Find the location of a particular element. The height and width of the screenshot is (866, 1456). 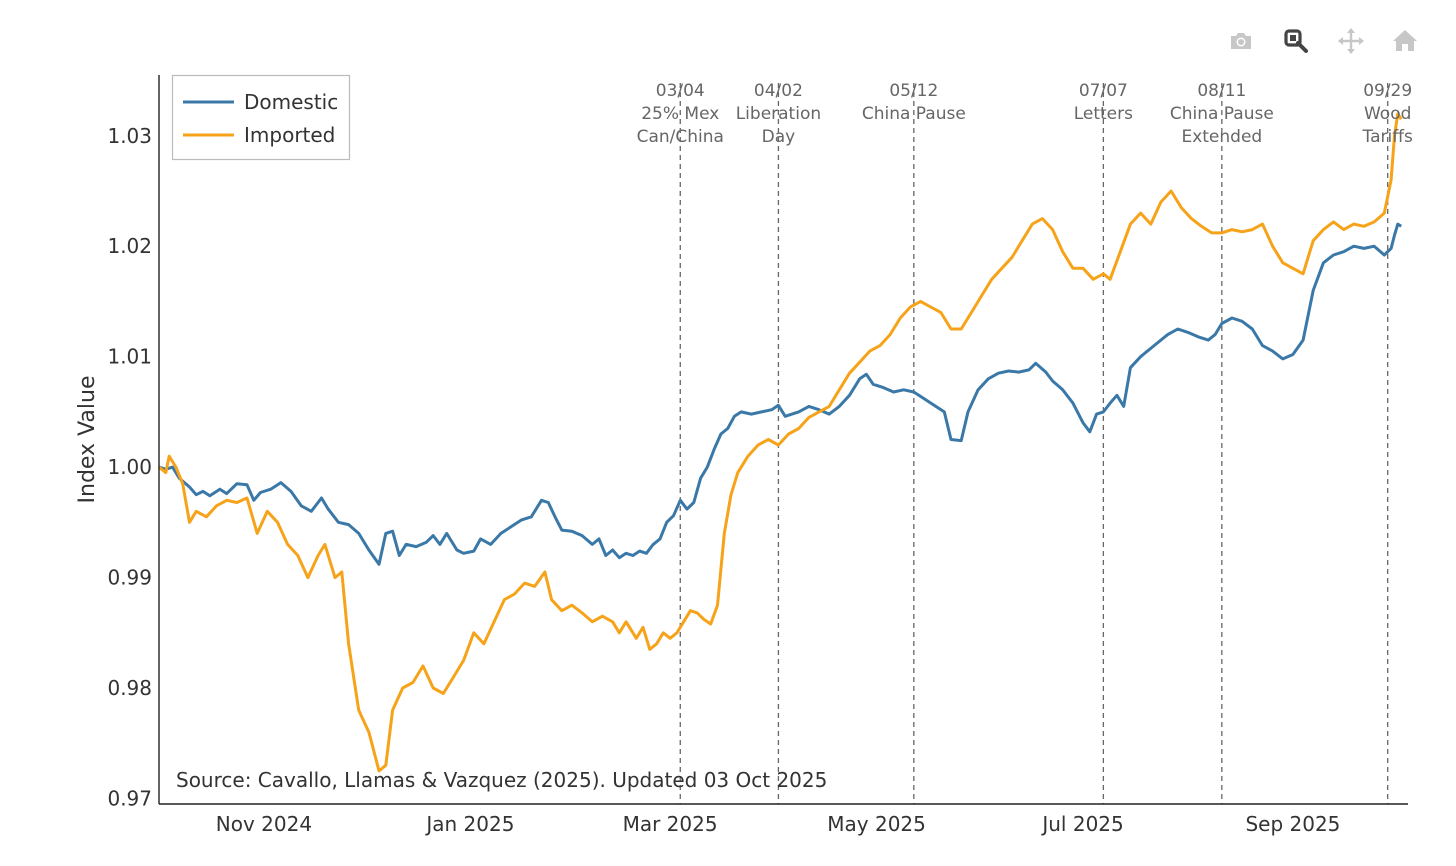

y-tick-label: 0.97 is located at coordinates (129, 798).